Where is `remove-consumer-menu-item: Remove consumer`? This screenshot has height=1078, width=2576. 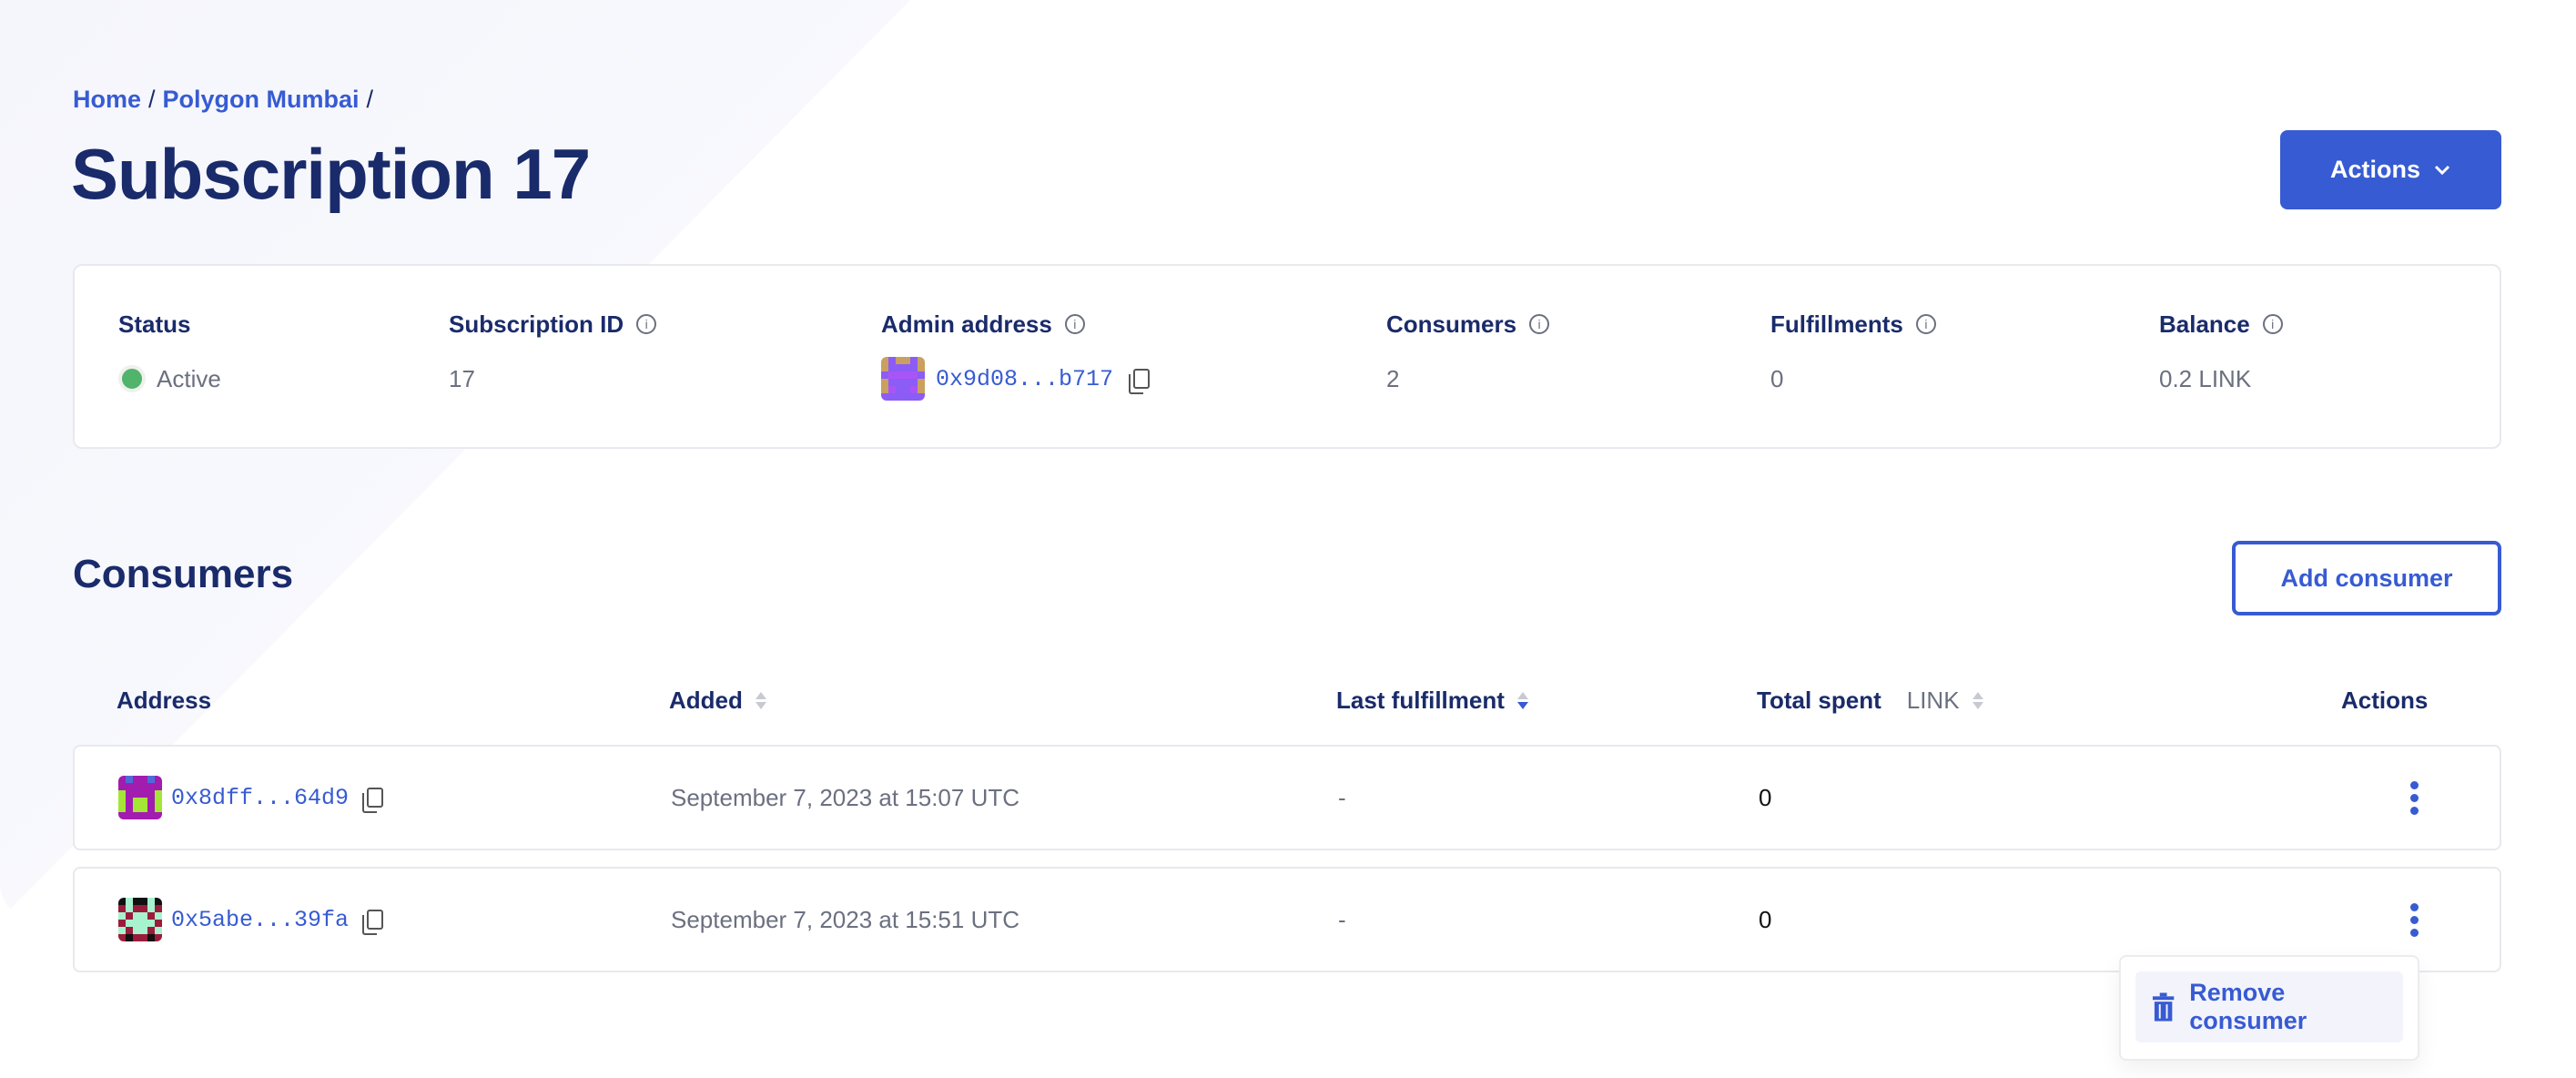
remove-consumer-menu-item: Remove consumer is located at coordinates (2269, 1007).